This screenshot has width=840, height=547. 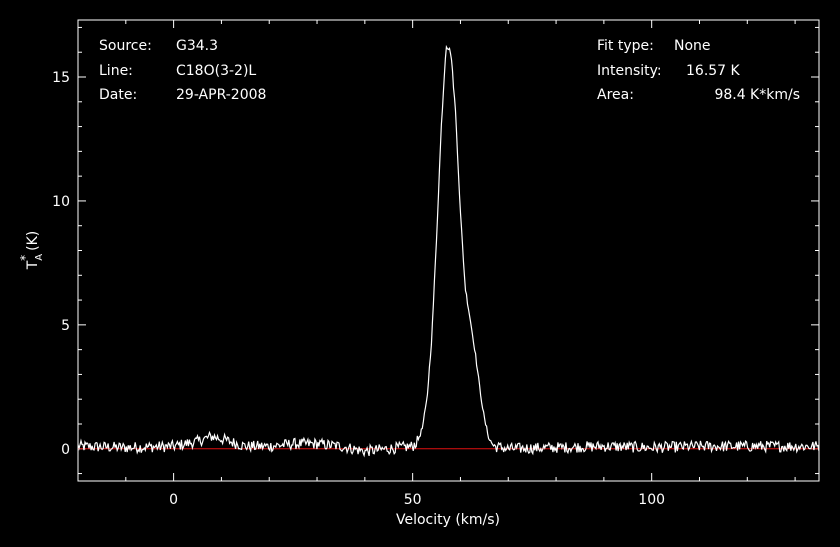 I want to click on fit-type-key: Fit type:, so click(x=625, y=46).